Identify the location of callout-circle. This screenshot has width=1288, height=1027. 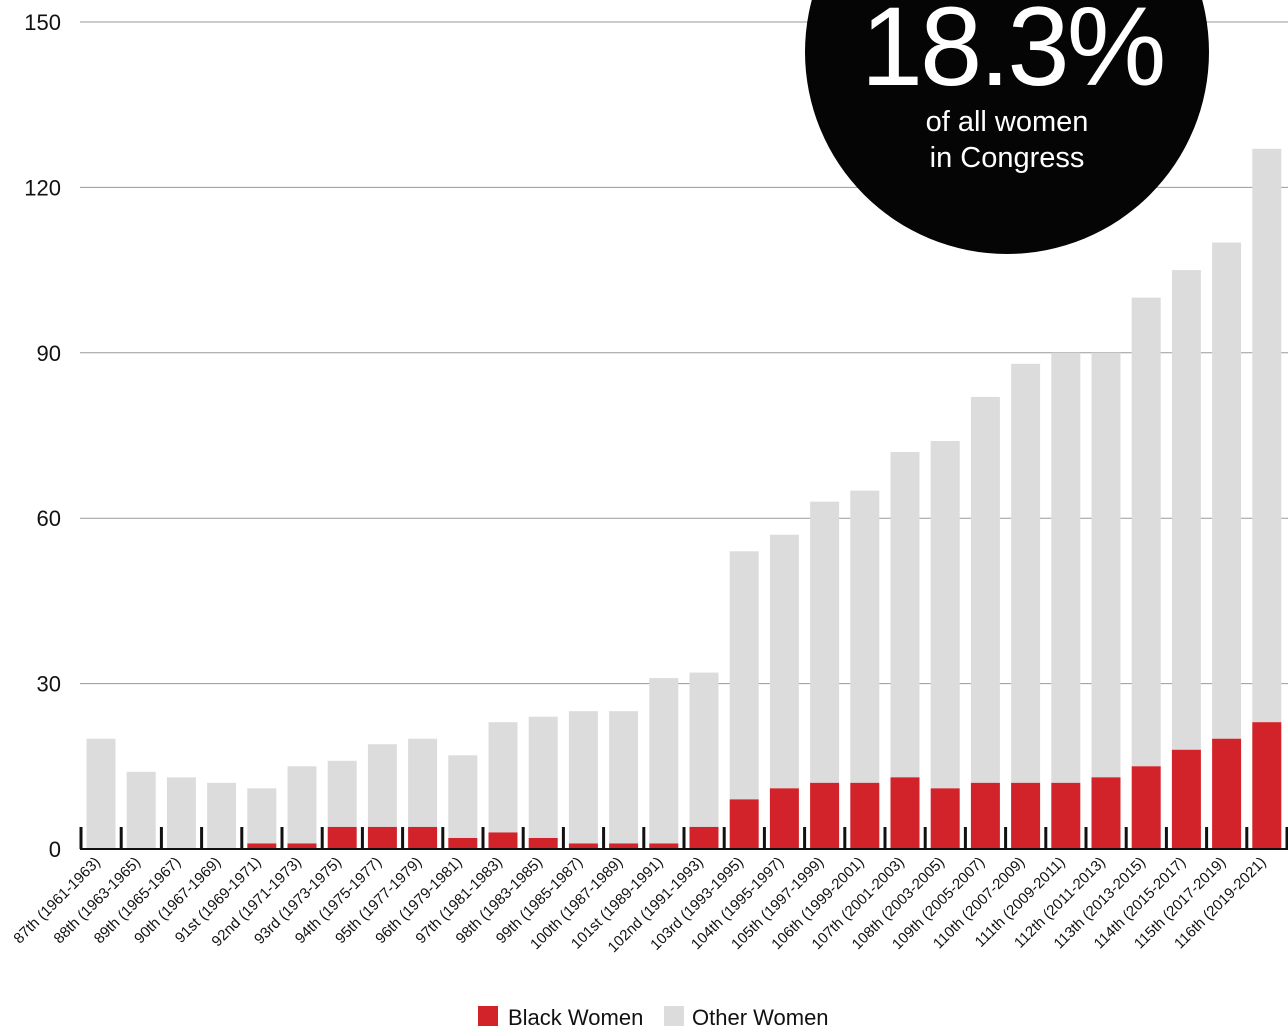
(1007, 127).